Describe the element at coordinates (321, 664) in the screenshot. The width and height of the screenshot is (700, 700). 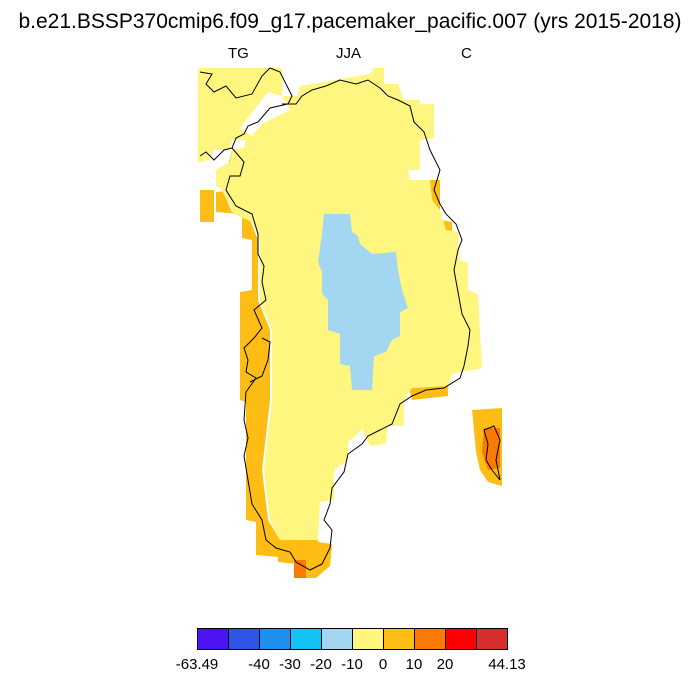
I see `colorbar-tick-label: -20` at that location.